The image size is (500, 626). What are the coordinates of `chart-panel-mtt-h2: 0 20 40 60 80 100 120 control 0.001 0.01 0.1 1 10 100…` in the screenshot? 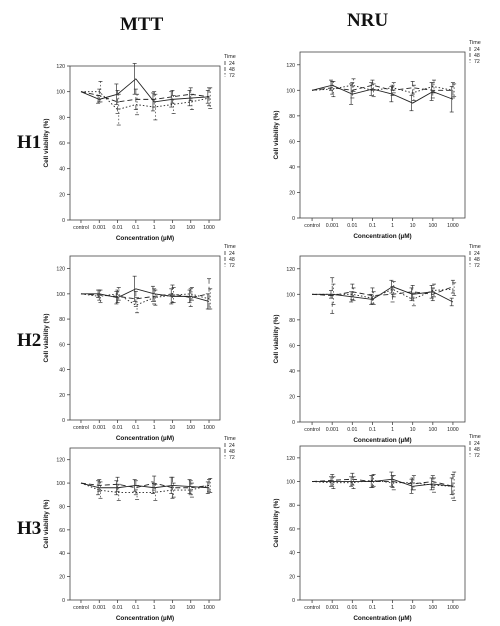 It's located at (139, 343).